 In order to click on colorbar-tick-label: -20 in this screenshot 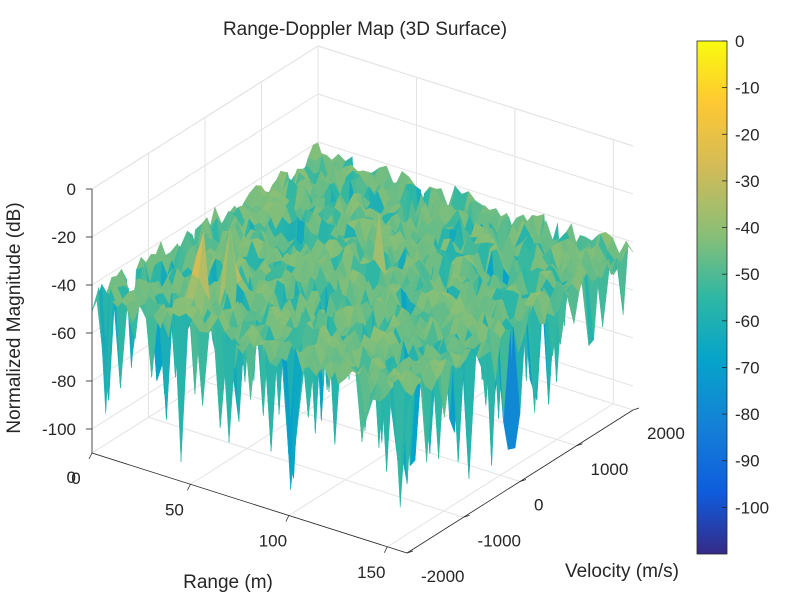, I will do `click(747, 134)`.